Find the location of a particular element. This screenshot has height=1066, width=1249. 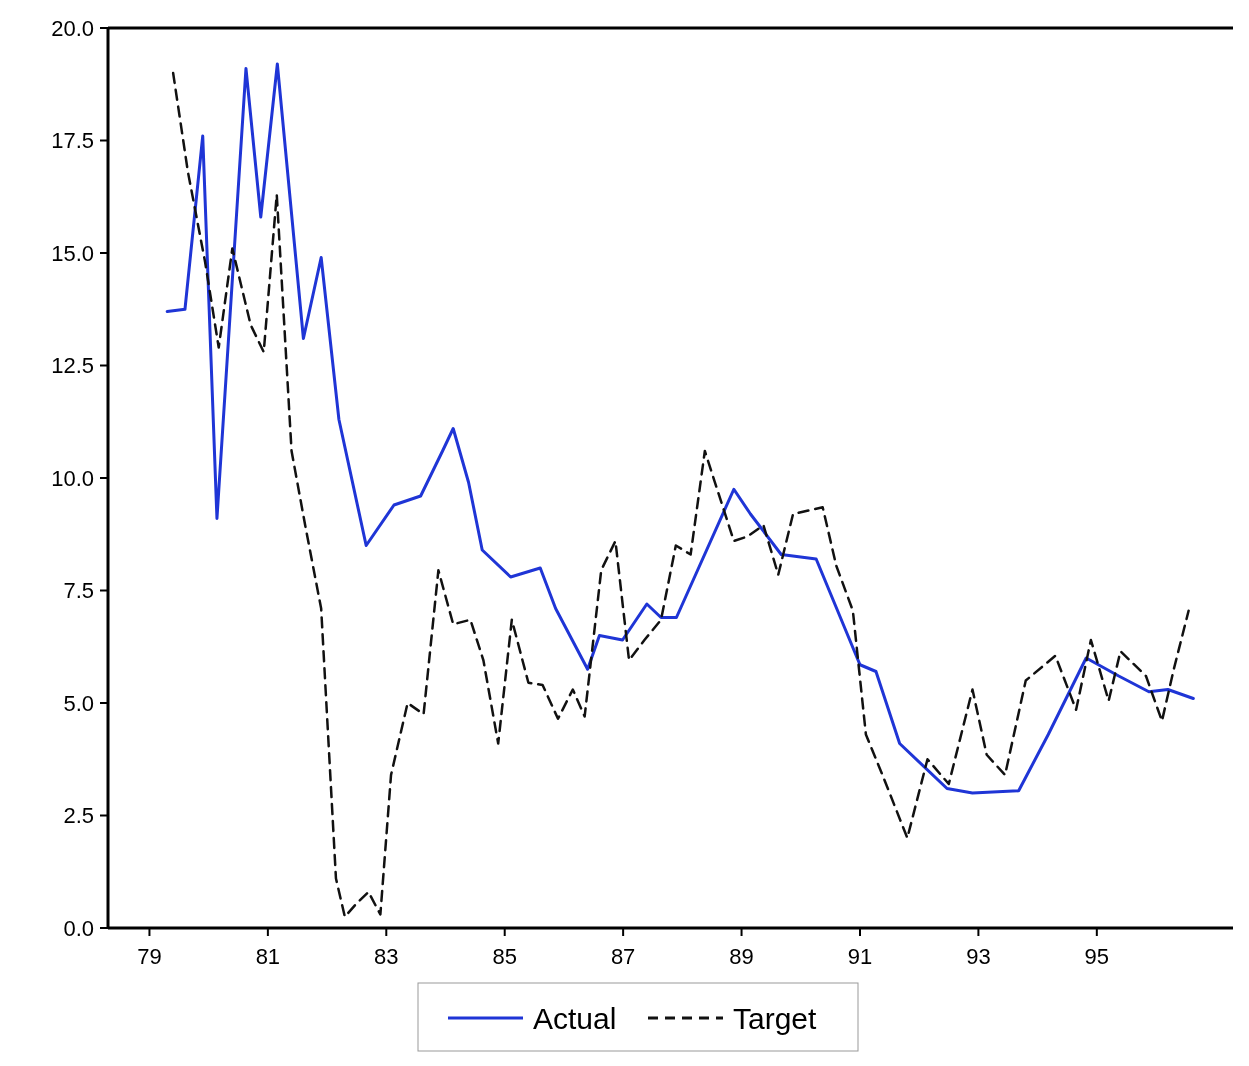

x-tick-label: 91 is located at coordinates (860, 956).